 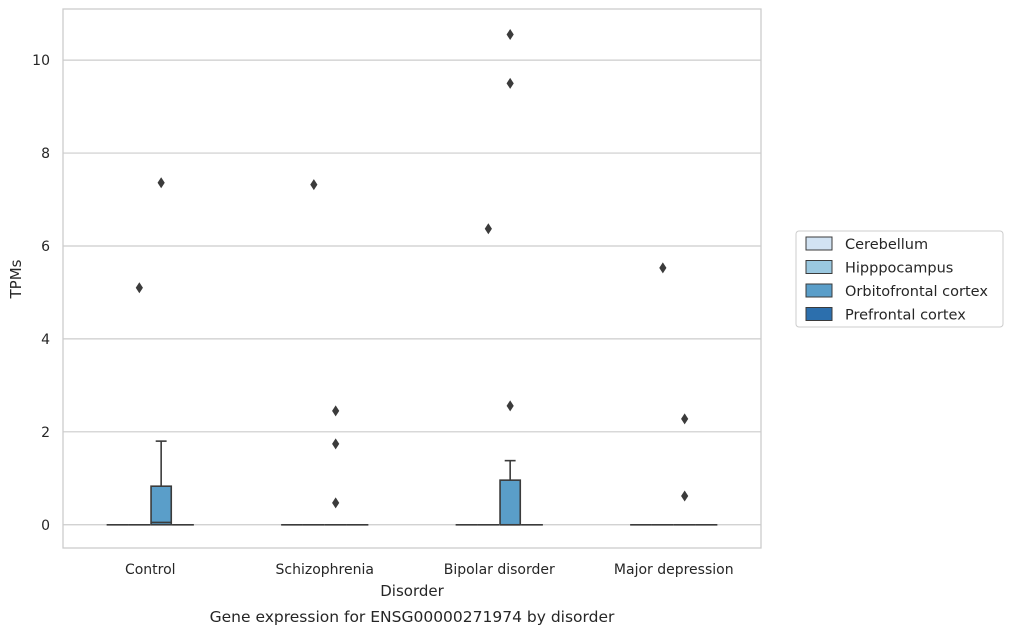 I want to click on legend-item: Prefrontal cortex, so click(x=885, y=315).